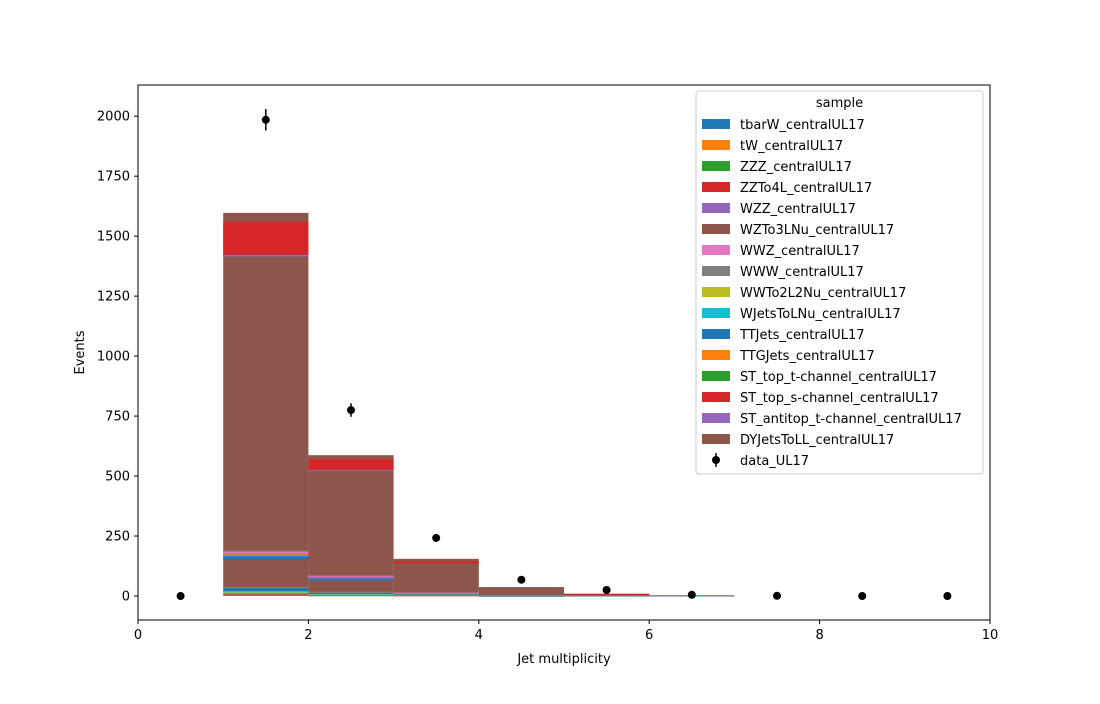  I want to click on legend-label-WZZ_centralUL17: WZZ_centralUL17, so click(798, 209).